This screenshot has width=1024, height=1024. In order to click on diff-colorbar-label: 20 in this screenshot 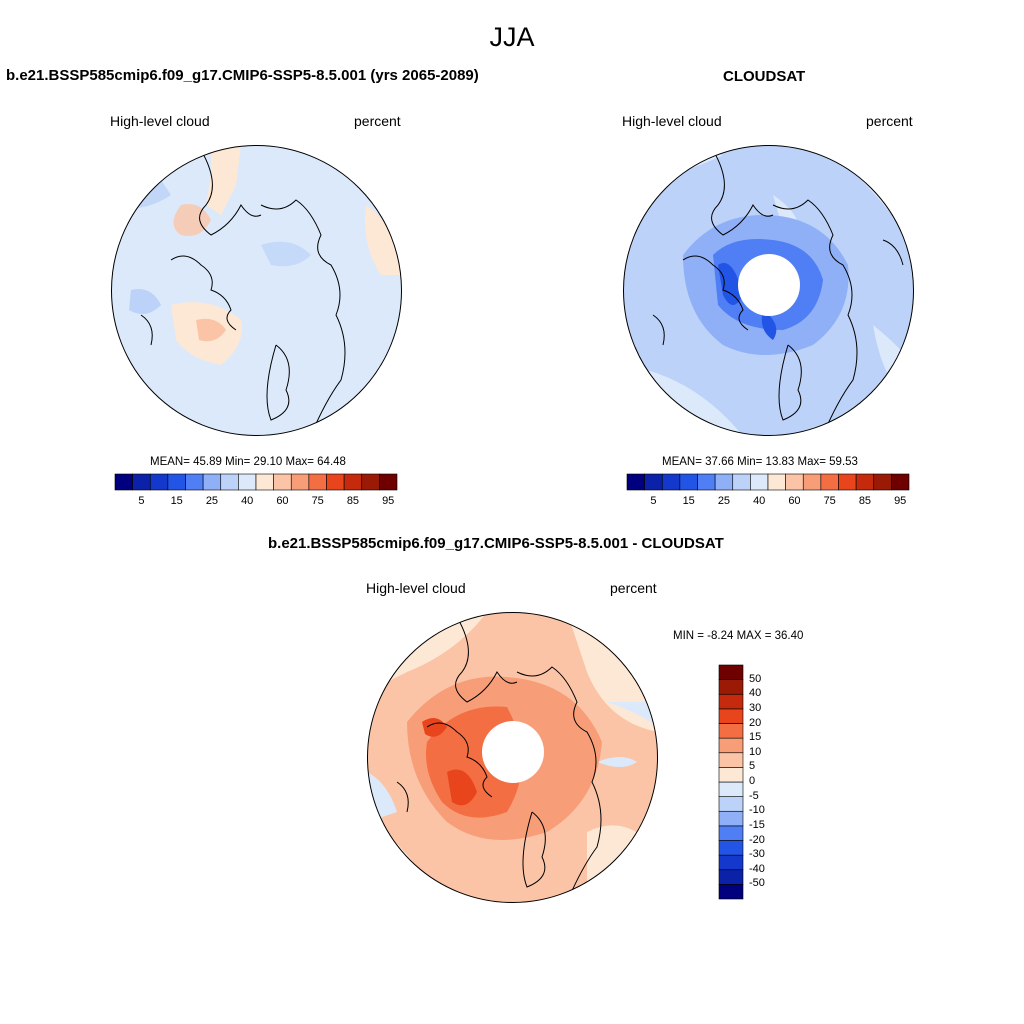, I will do `click(755, 722)`.